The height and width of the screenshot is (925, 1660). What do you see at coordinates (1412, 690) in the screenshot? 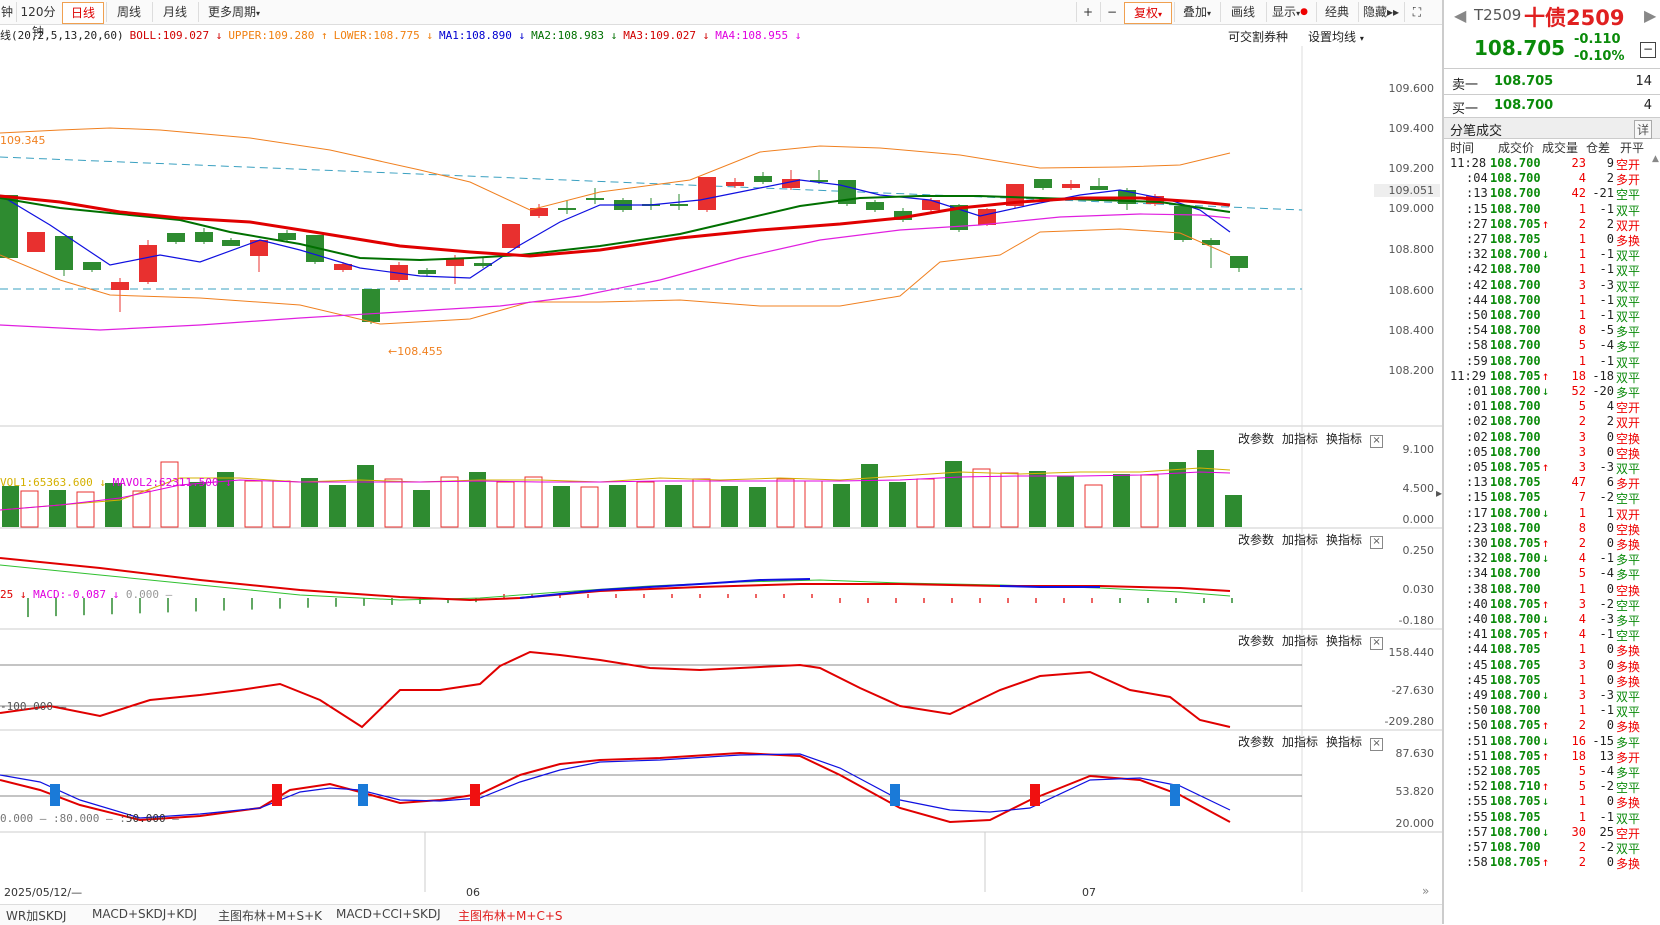
I see `cci-tick-label: -27.630` at bounding box center [1412, 690].